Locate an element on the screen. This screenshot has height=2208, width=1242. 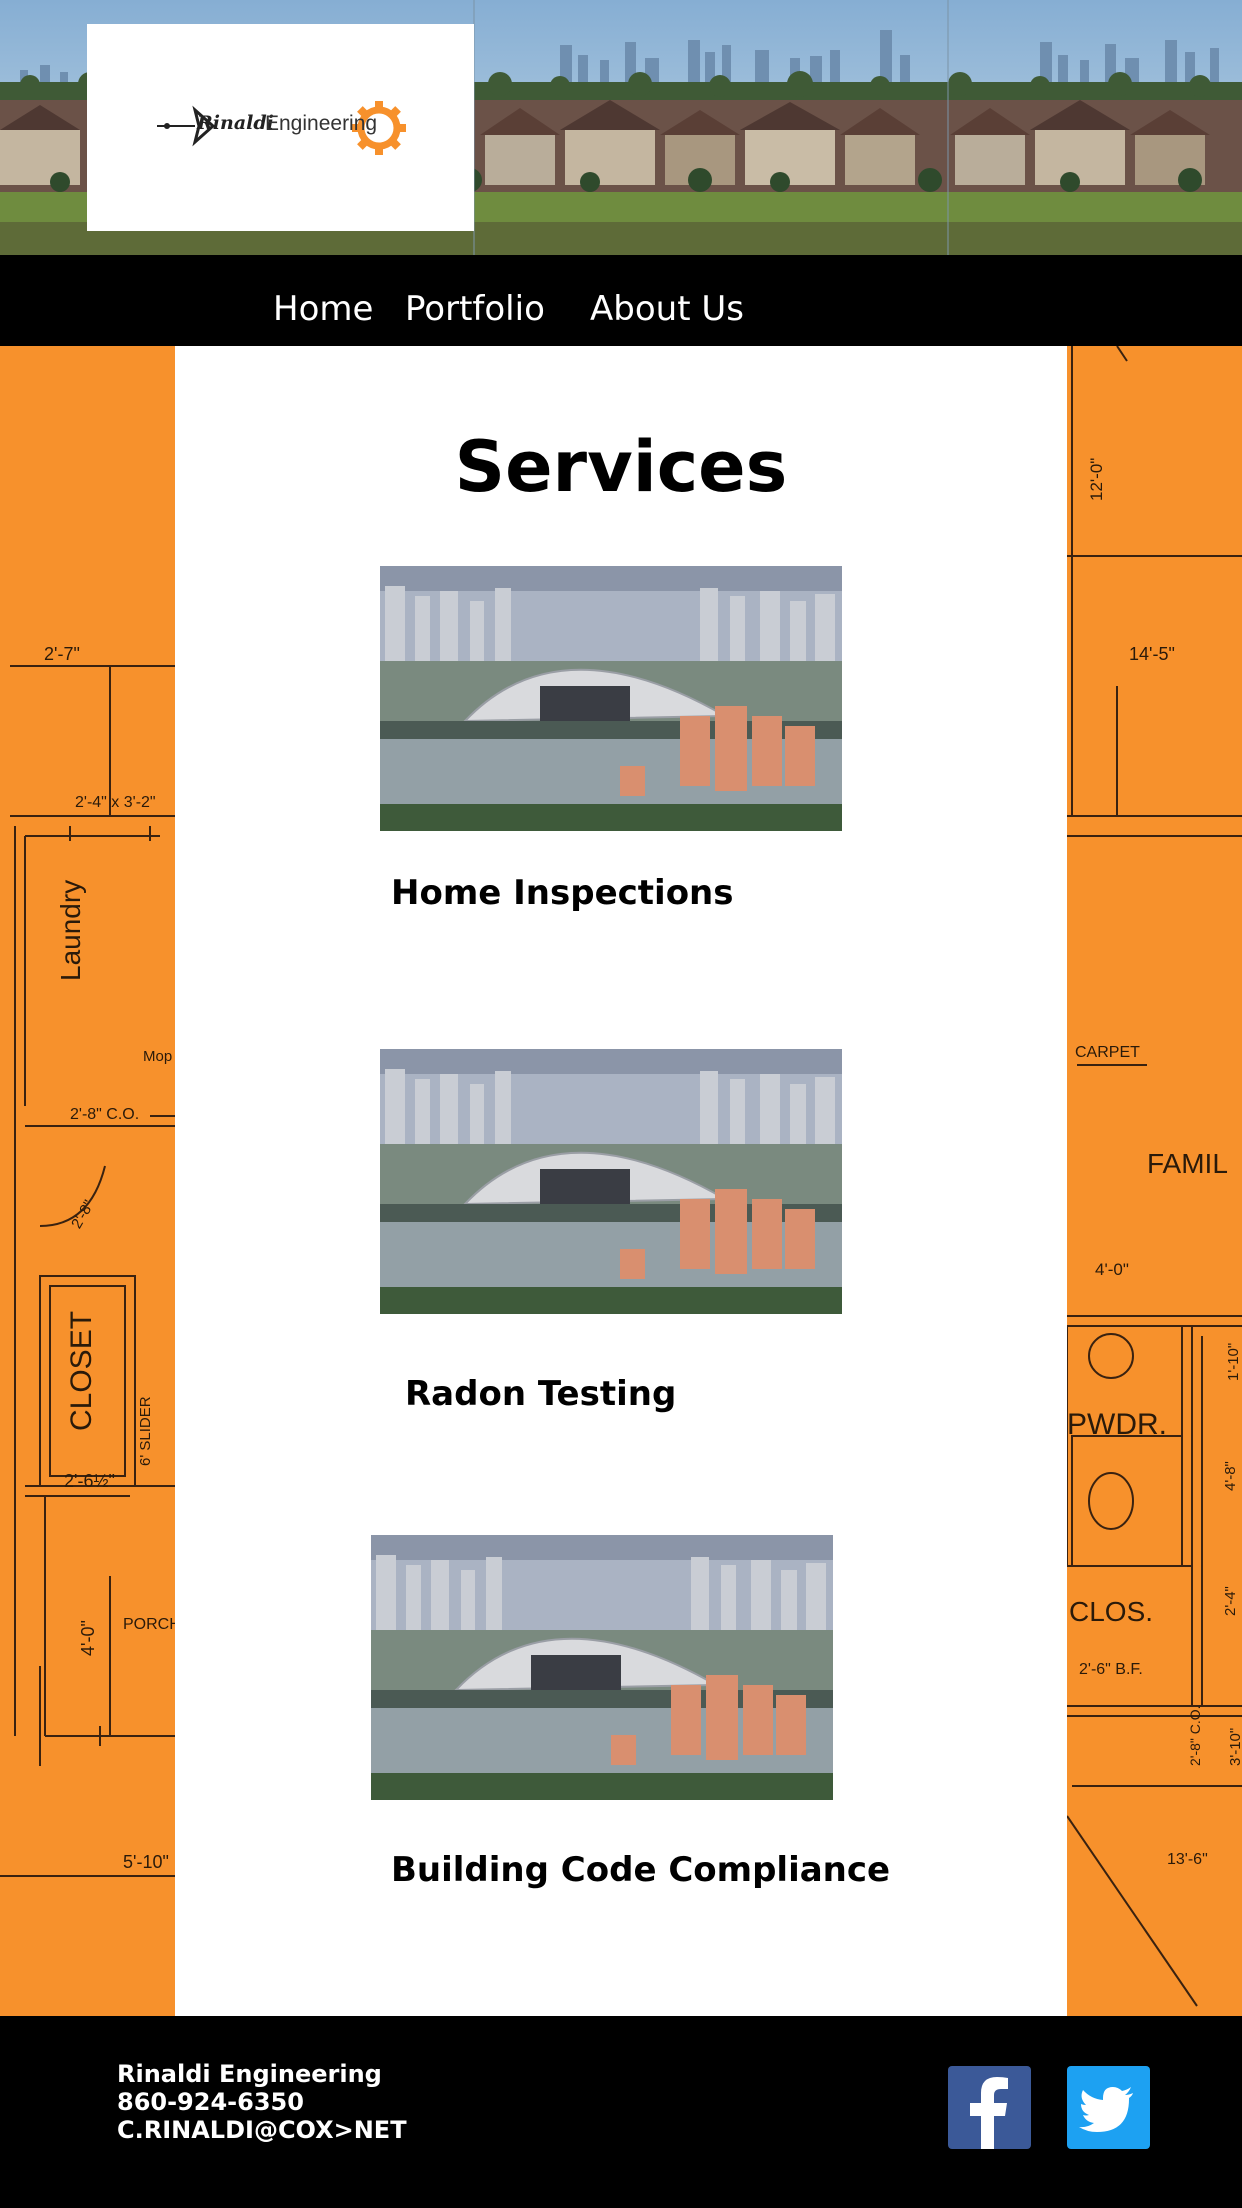
twitter-icon is located at coordinates (1106, 2109).